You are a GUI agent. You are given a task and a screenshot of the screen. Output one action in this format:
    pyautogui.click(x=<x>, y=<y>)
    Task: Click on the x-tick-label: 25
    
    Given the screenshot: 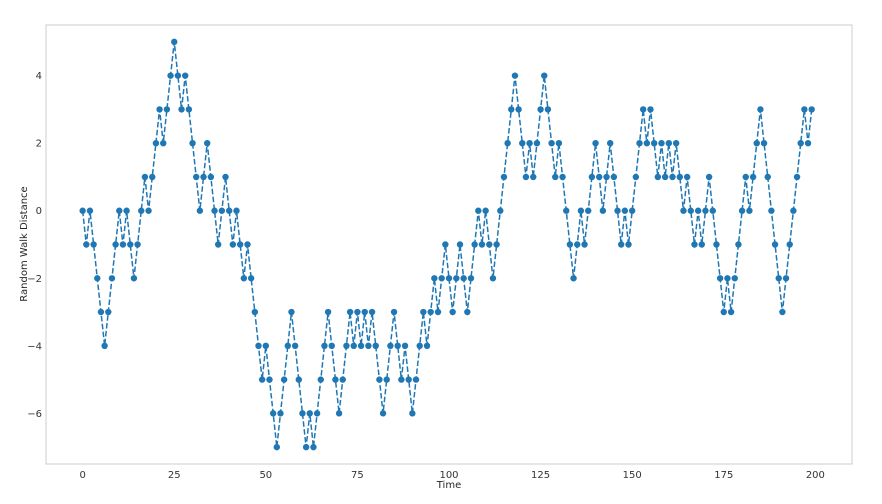 What is the action you would take?
    pyautogui.click(x=174, y=475)
    